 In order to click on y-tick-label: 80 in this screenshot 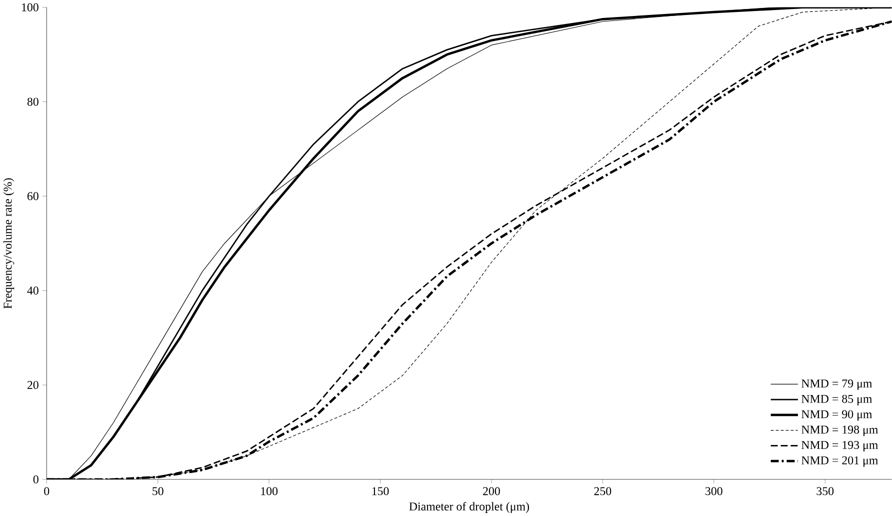, I will do `click(32, 102)`.